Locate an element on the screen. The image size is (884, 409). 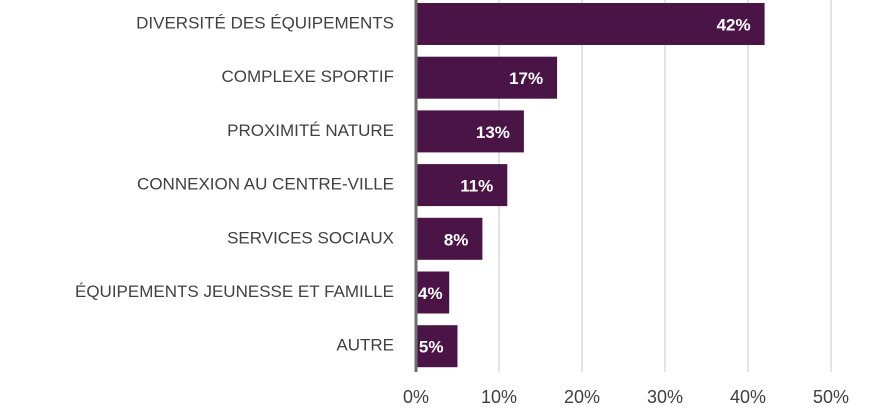
value-label: 13% is located at coordinates (493, 132).